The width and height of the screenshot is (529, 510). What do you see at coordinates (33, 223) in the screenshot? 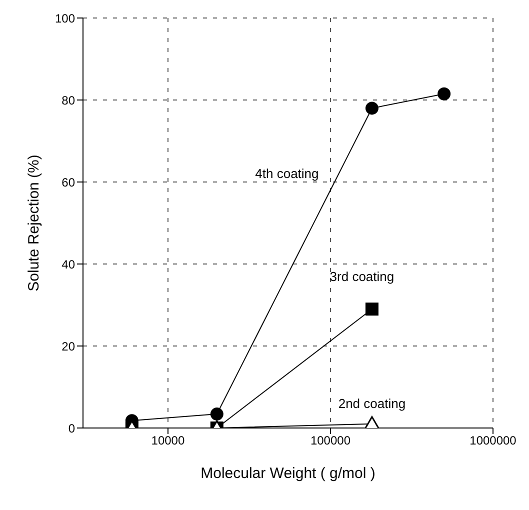
I see `y-axis-title: Solute Rejection (%)` at bounding box center [33, 223].